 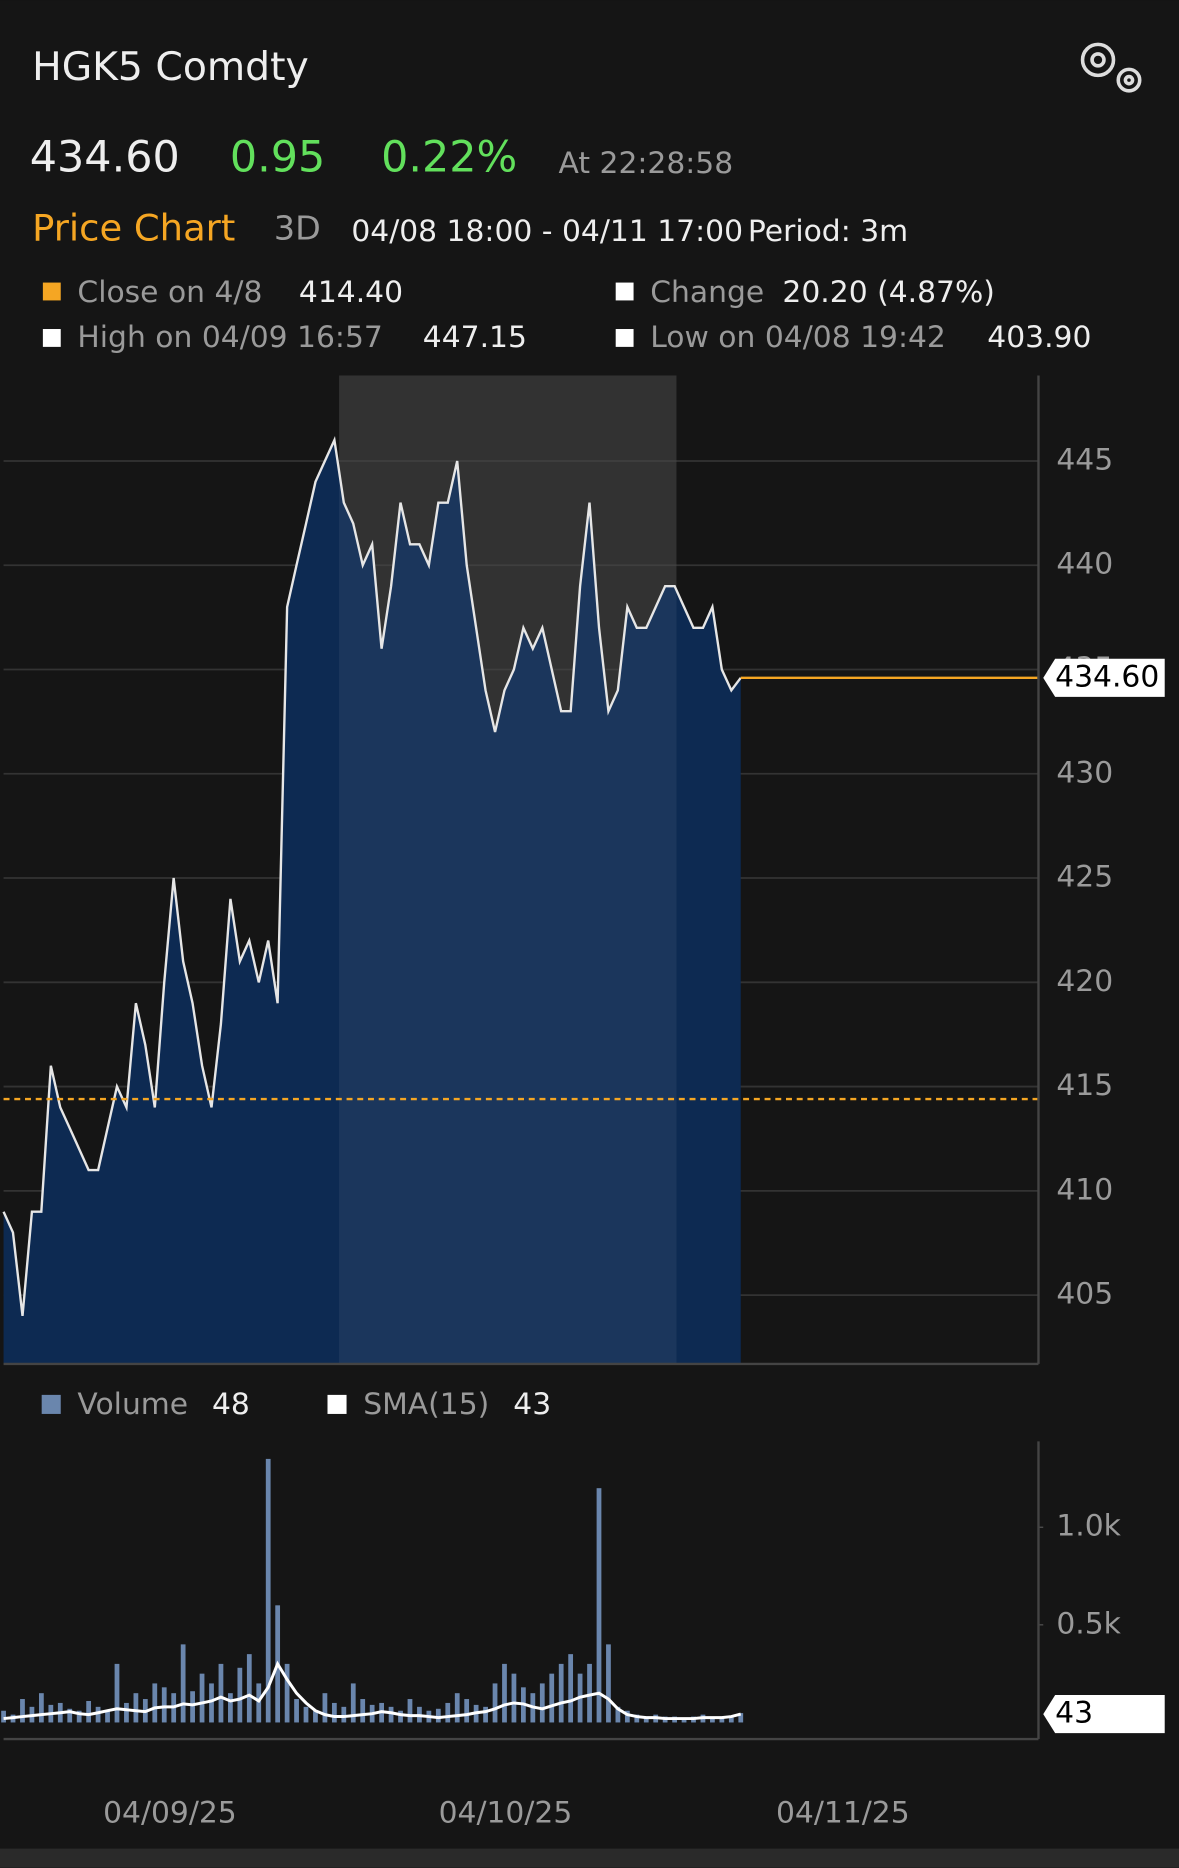 What do you see at coordinates (707, 292) in the screenshot?
I see `legend-label: Change` at bounding box center [707, 292].